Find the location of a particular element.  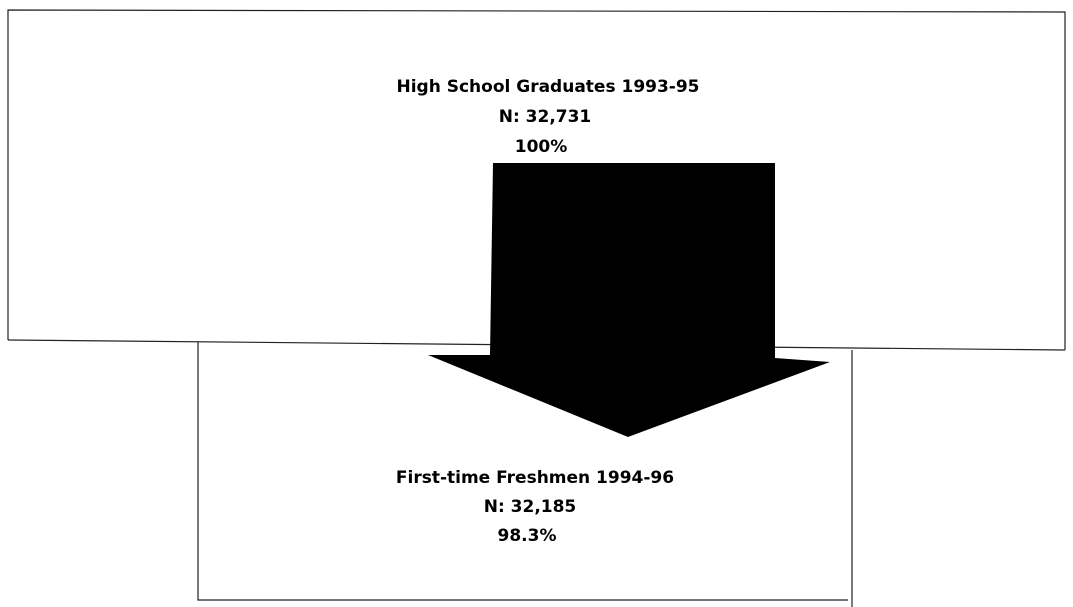

node-count: N: 32,185 is located at coordinates (530, 507).